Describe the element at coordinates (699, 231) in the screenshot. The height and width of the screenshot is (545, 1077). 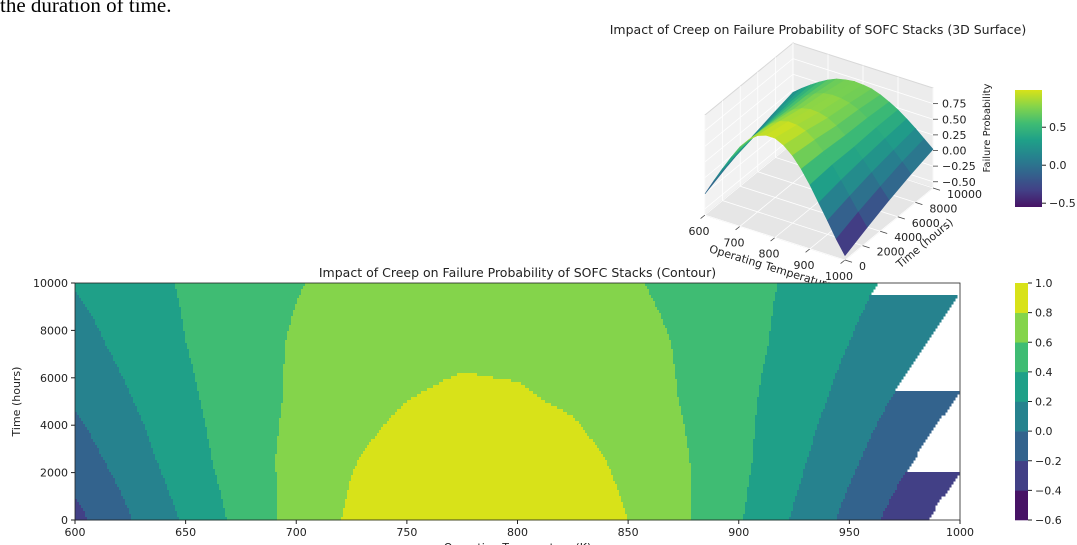
I see `x-tick-label: 600` at that location.